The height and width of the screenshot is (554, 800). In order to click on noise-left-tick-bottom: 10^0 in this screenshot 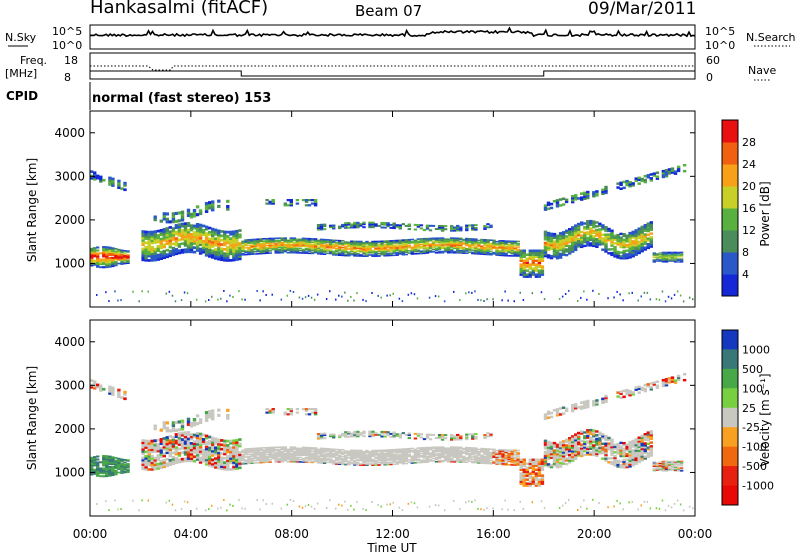, I will do `click(67, 45)`.